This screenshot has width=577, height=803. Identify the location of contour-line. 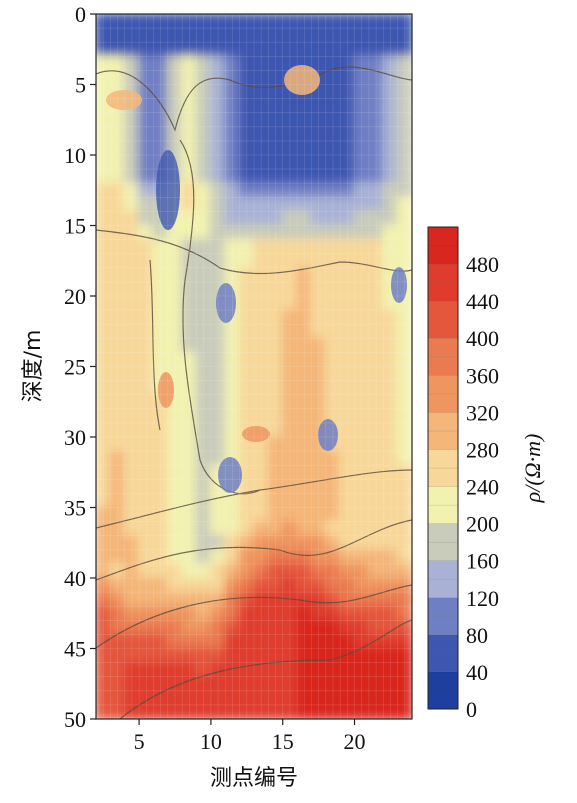
(265, 669).